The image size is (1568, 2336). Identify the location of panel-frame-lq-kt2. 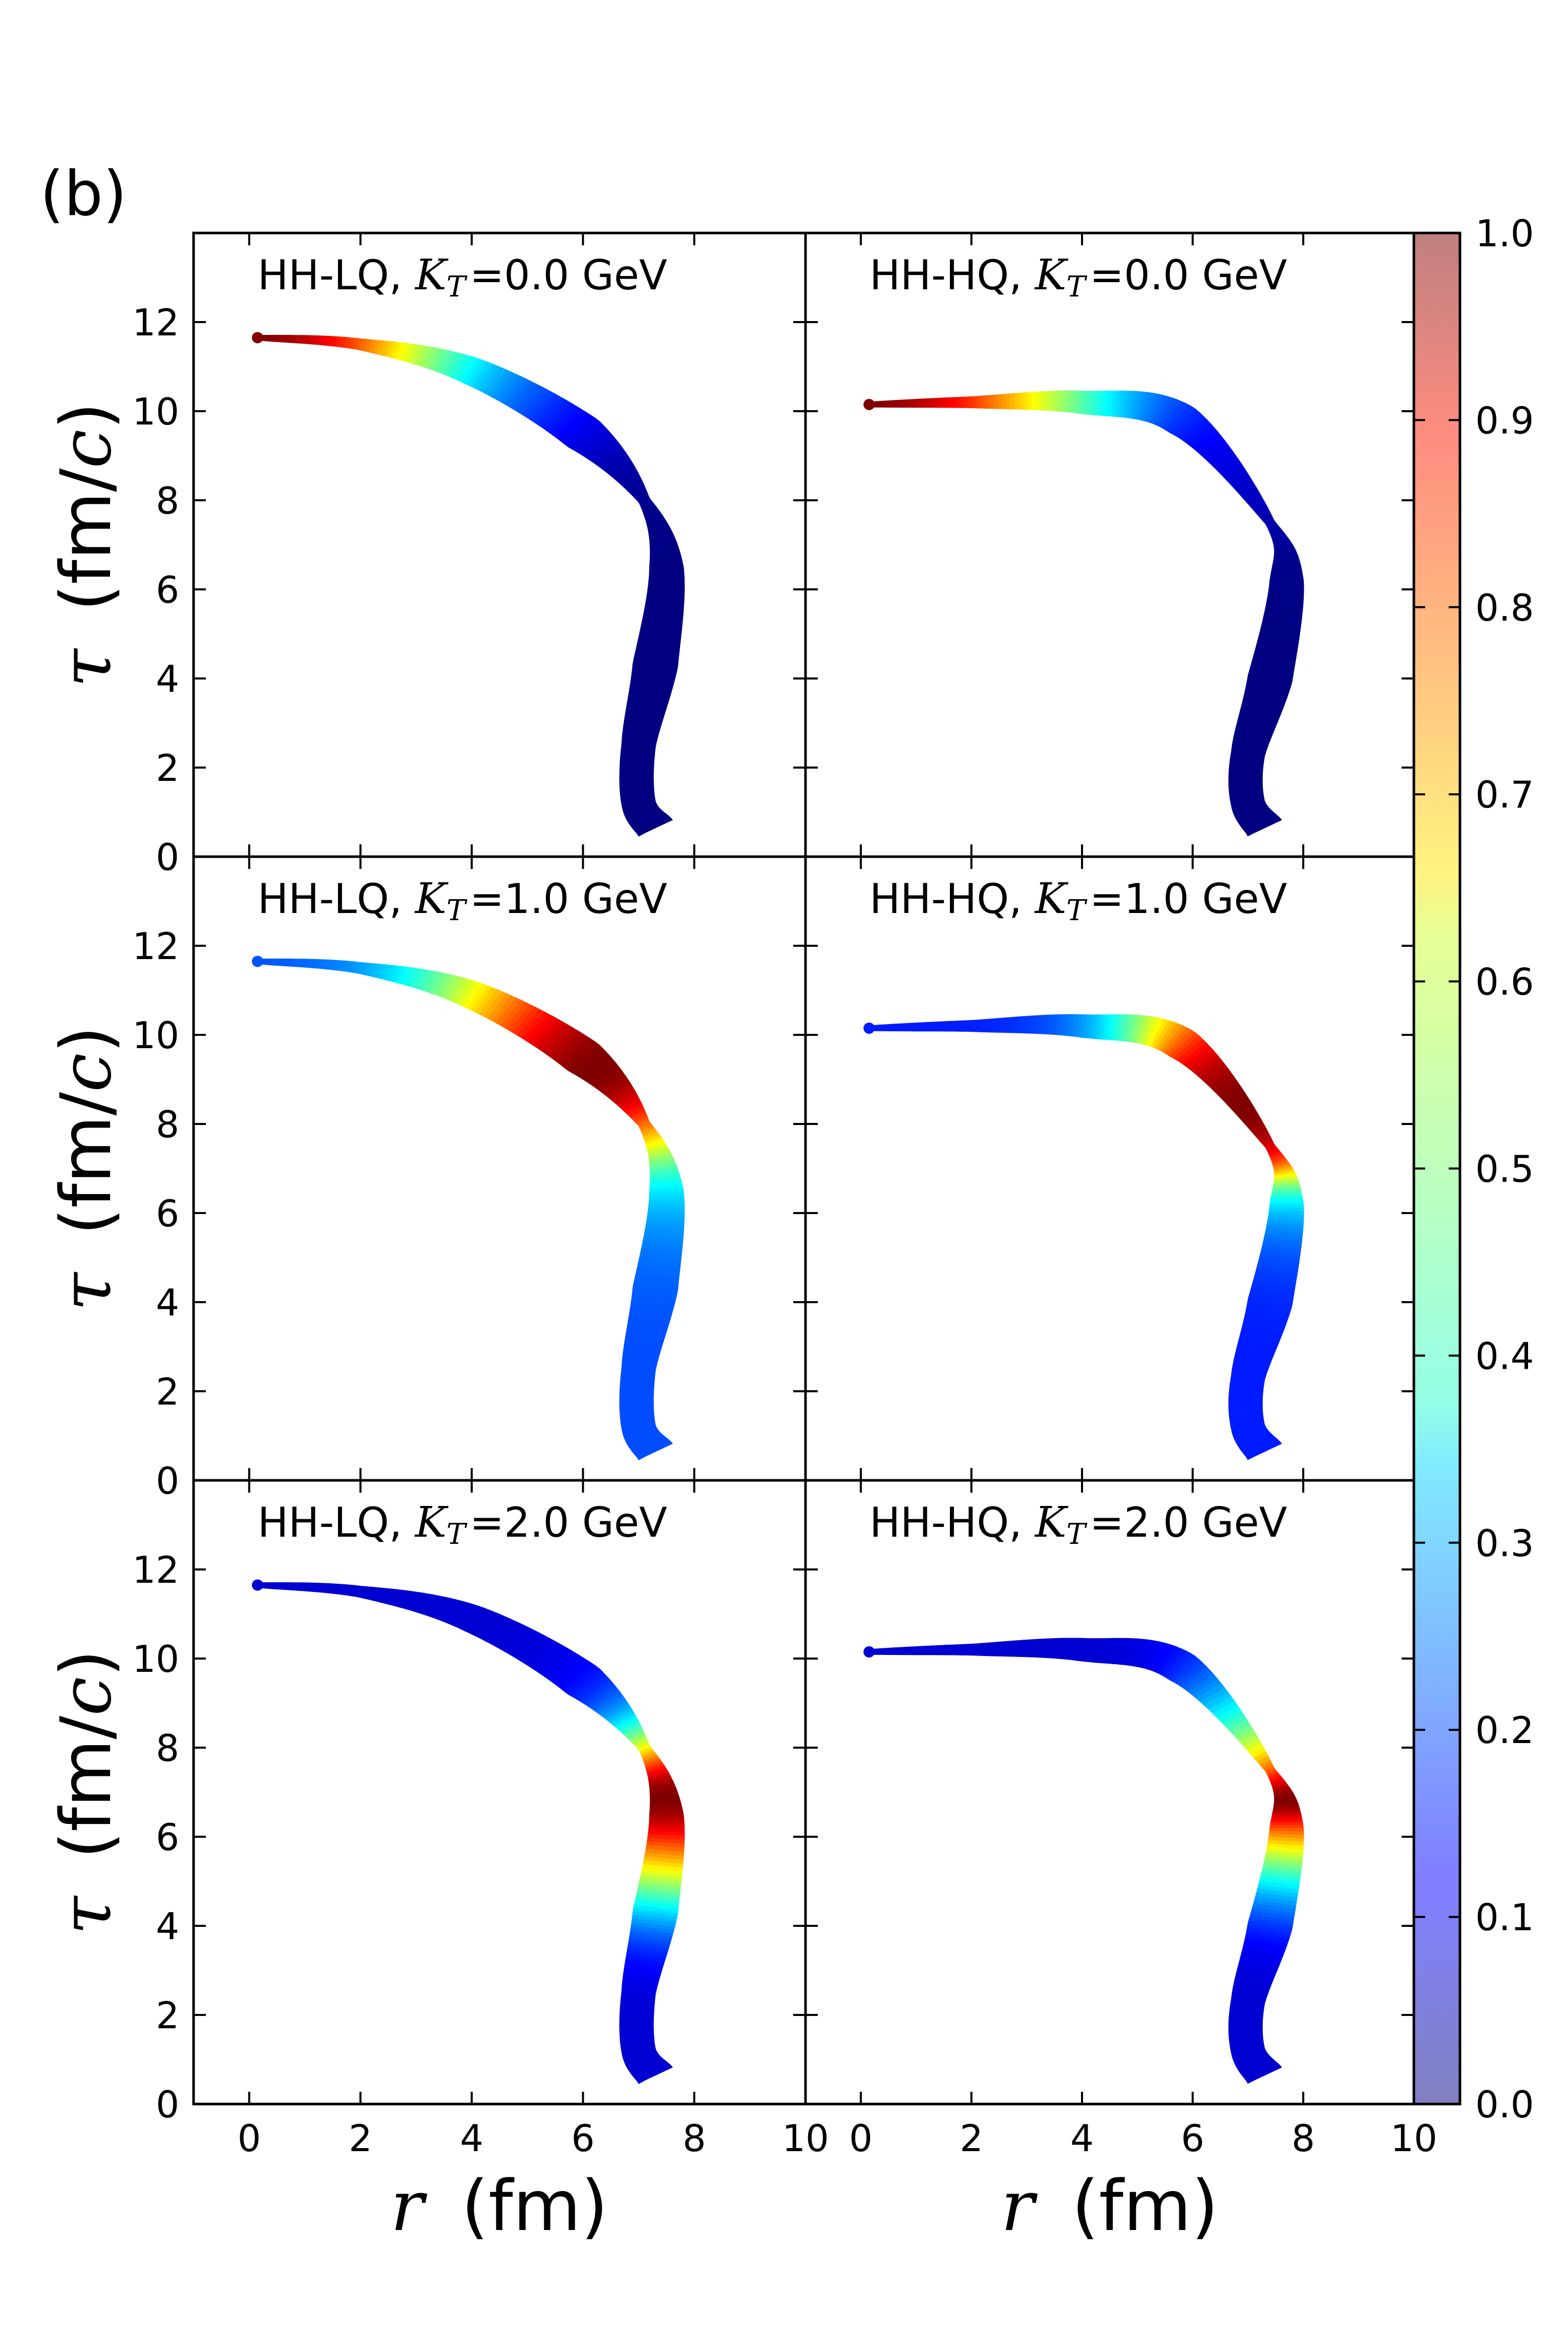
(499, 1793).